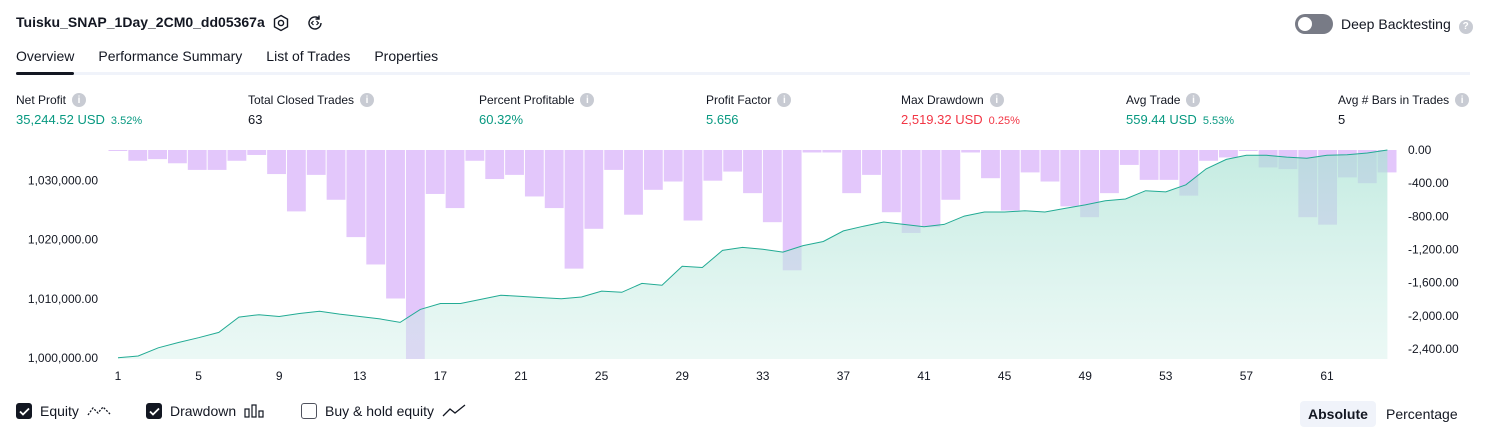 The height and width of the screenshot is (438, 1486). Describe the element at coordinates (1161, 119) in the screenshot. I see `metric-value: 559.44 USD` at that location.